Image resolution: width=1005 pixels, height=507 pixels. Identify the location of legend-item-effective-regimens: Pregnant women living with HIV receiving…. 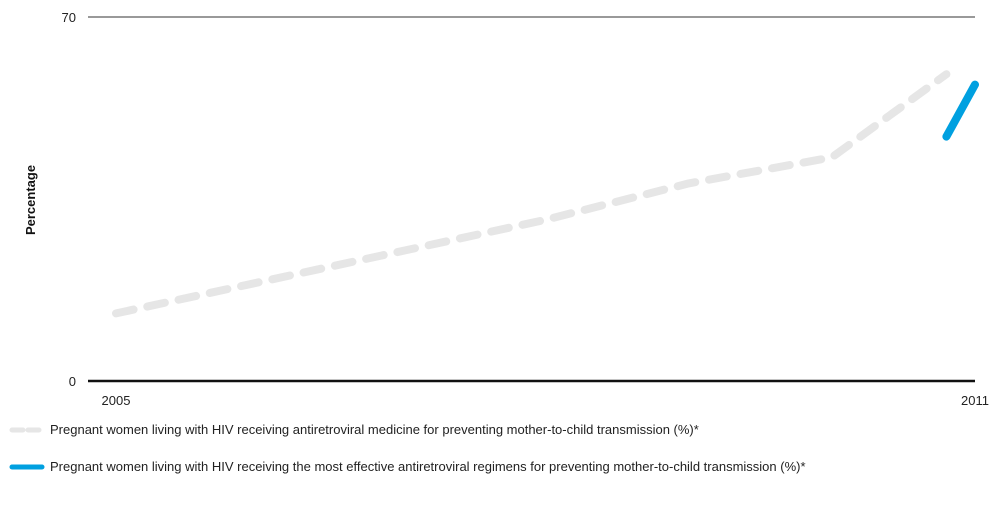
(407, 466).